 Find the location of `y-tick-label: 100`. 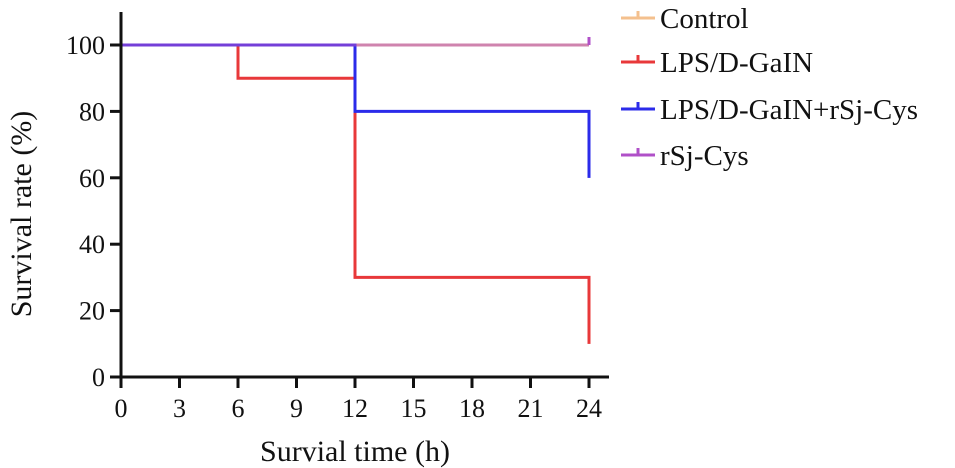

y-tick-label: 100 is located at coordinates (85, 45).